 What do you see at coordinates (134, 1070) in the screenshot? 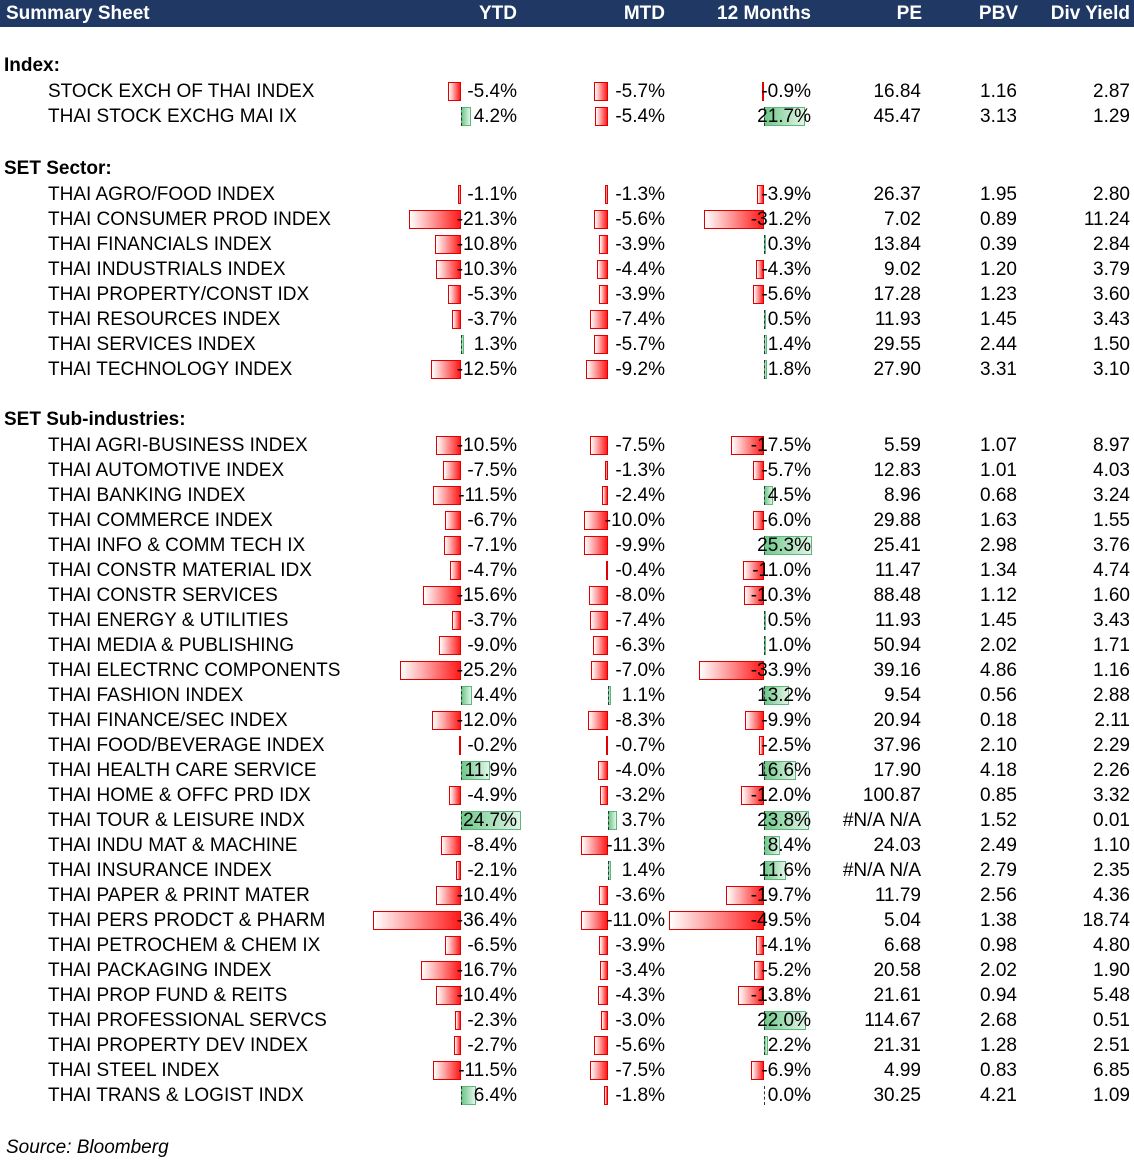
I see `index-name: THAI STEEL INDEX` at bounding box center [134, 1070].